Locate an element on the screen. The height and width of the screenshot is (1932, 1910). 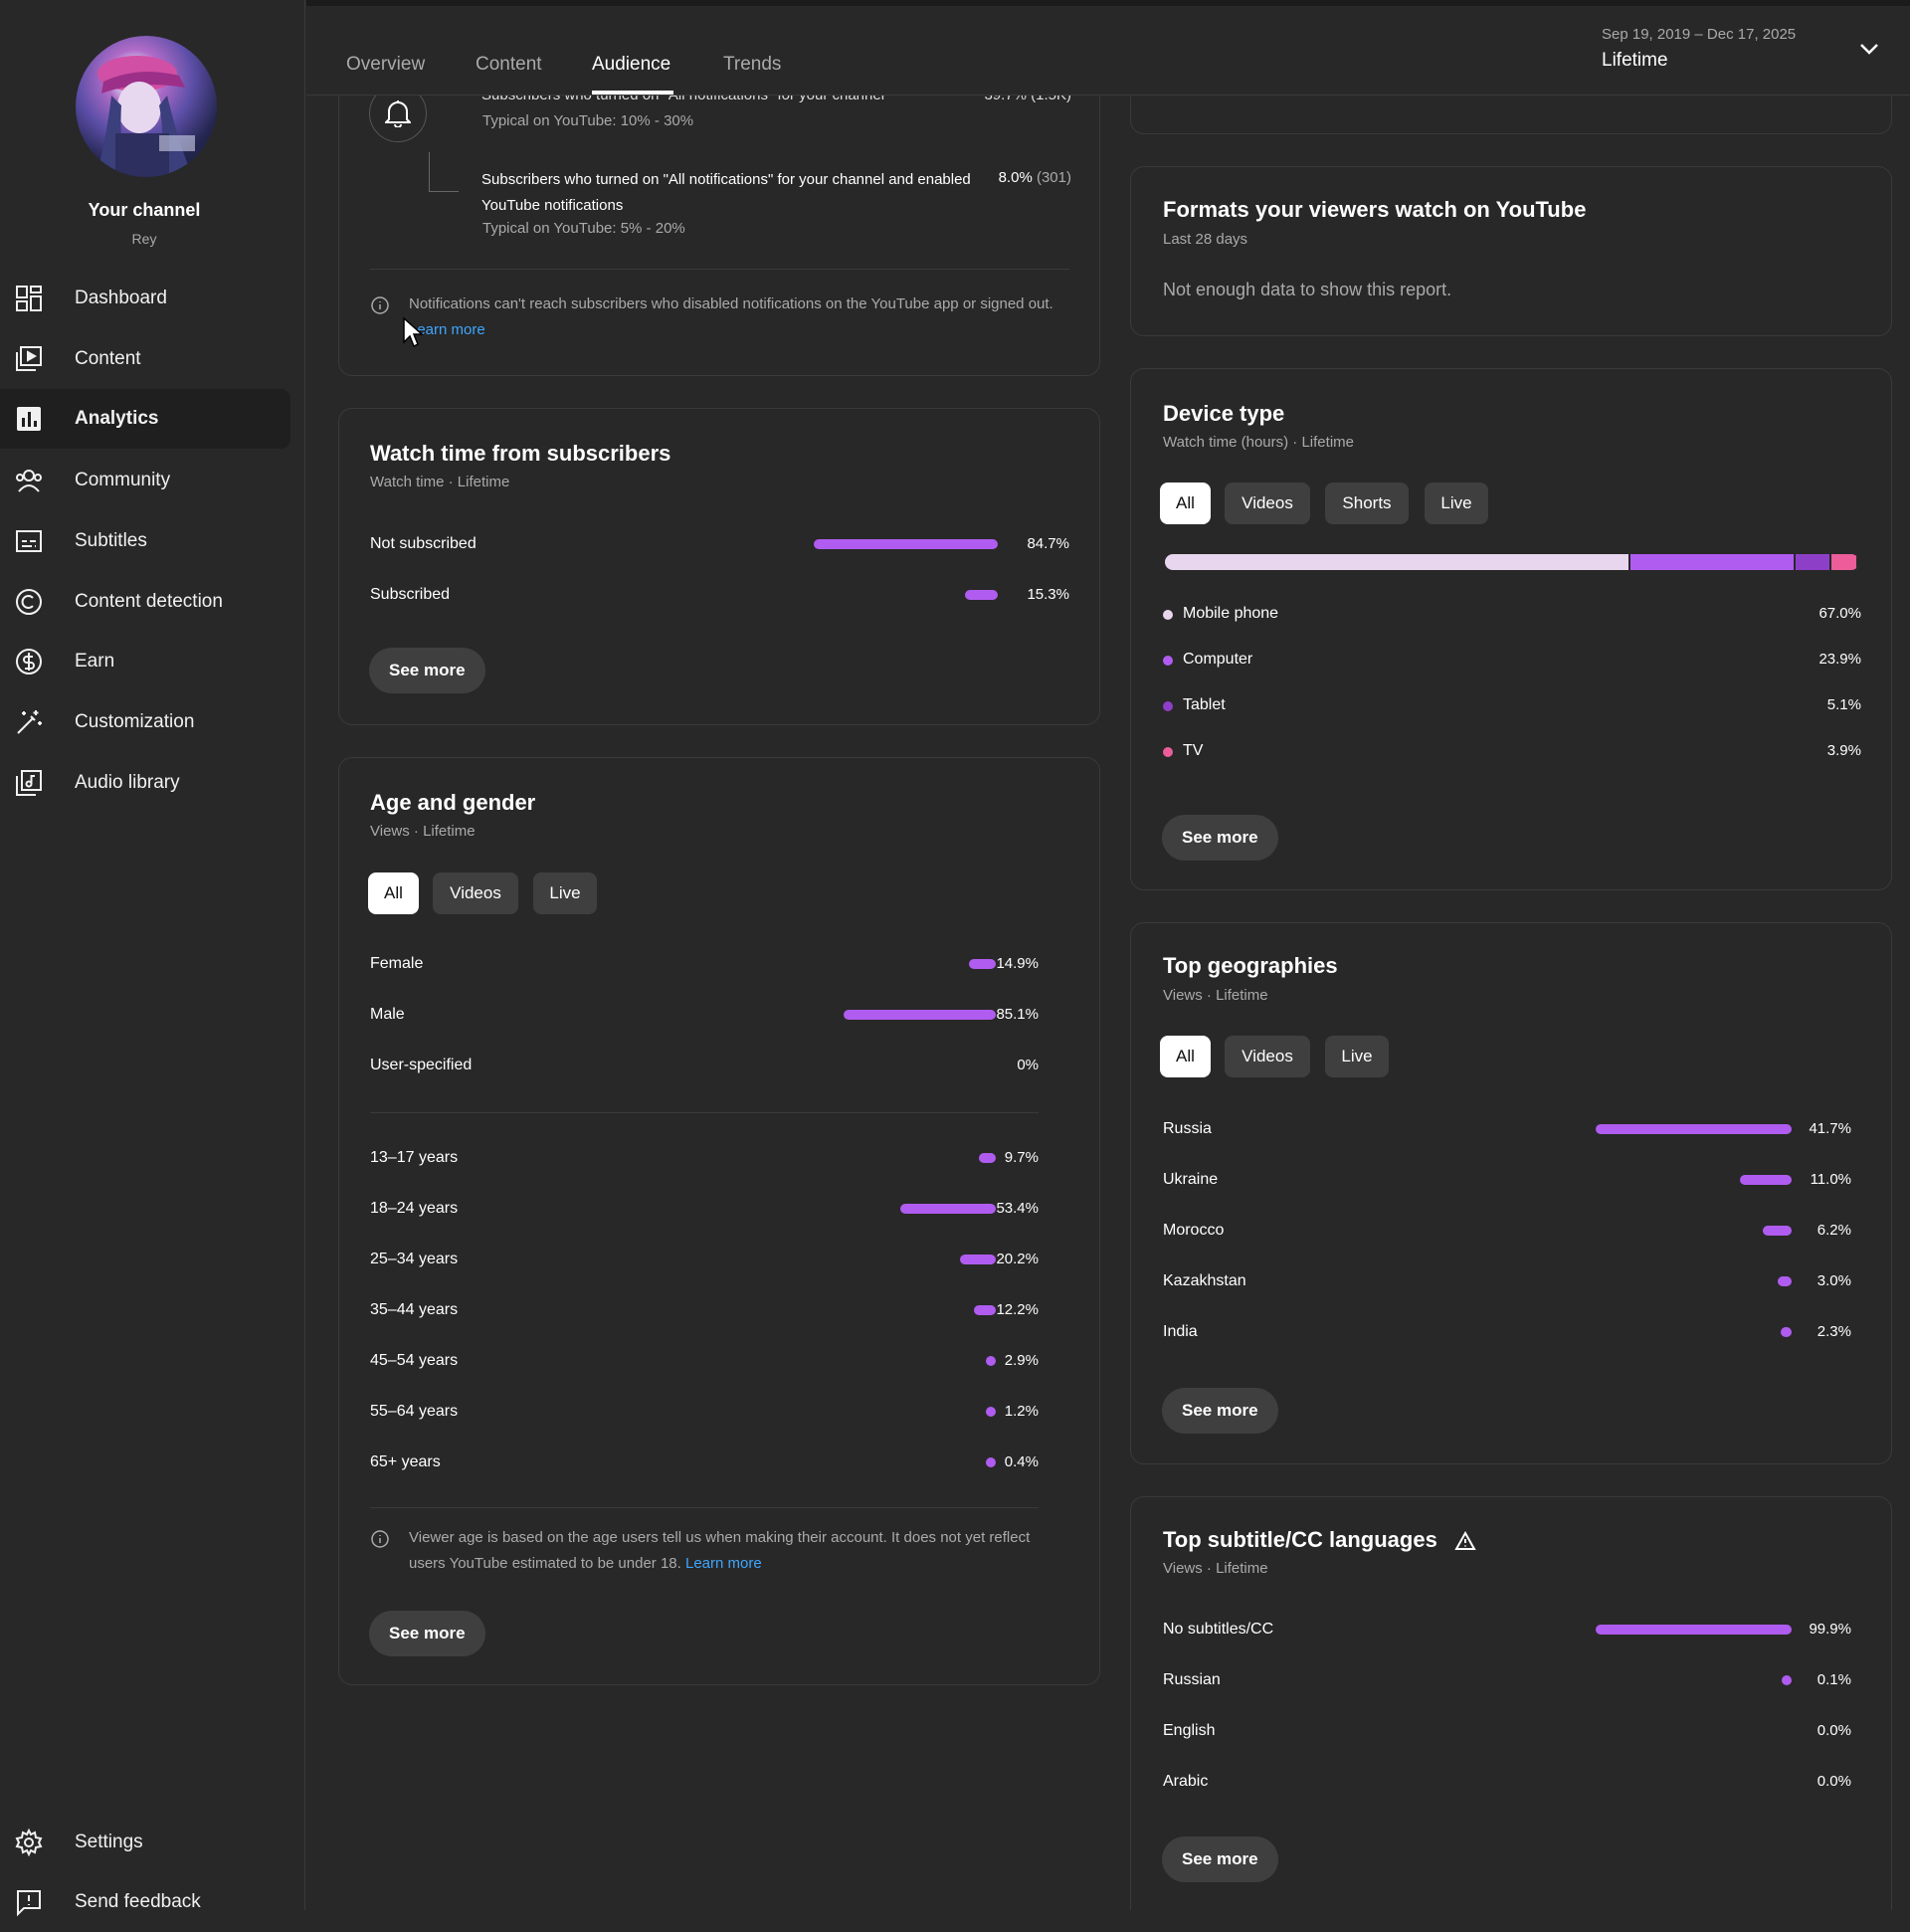
date-range-label: Lifetime is located at coordinates (1635, 60).